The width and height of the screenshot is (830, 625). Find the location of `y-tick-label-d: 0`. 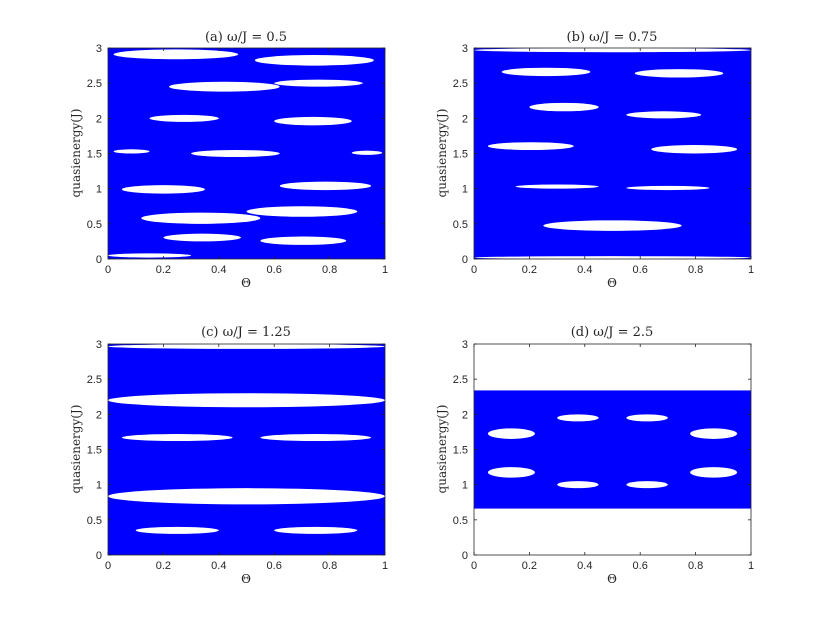

y-tick-label-d: 0 is located at coordinates (465, 556).